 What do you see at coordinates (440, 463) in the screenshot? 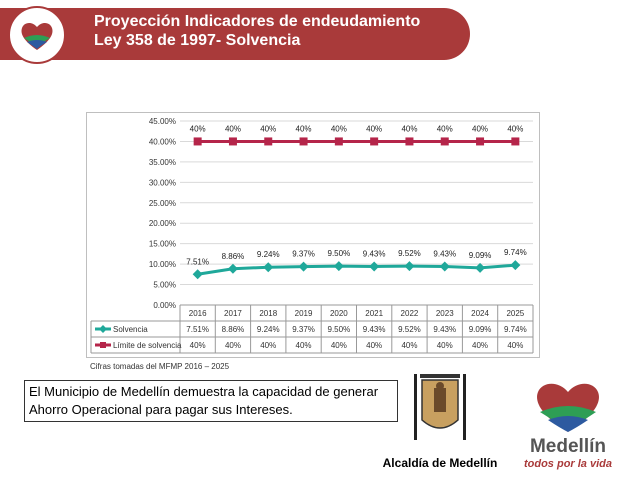
I see `alcaldia-label: Alcaldía de Medellín` at bounding box center [440, 463].